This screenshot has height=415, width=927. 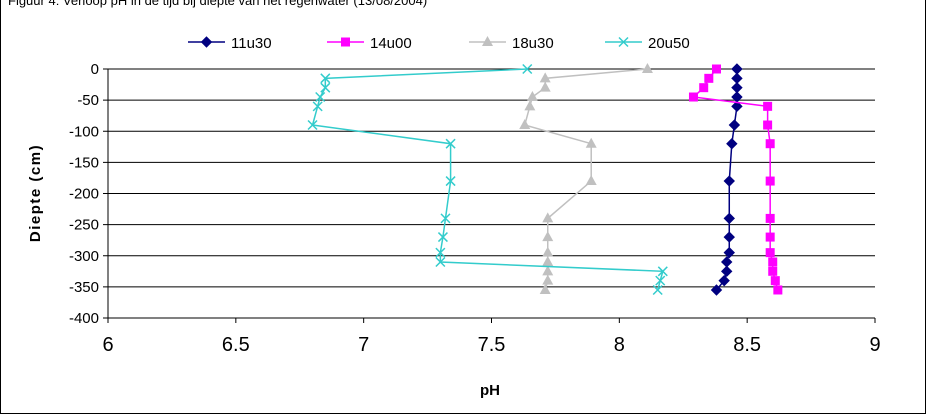 What do you see at coordinates (490, 390) in the screenshot?
I see `x-axis-label: pH` at bounding box center [490, 390].